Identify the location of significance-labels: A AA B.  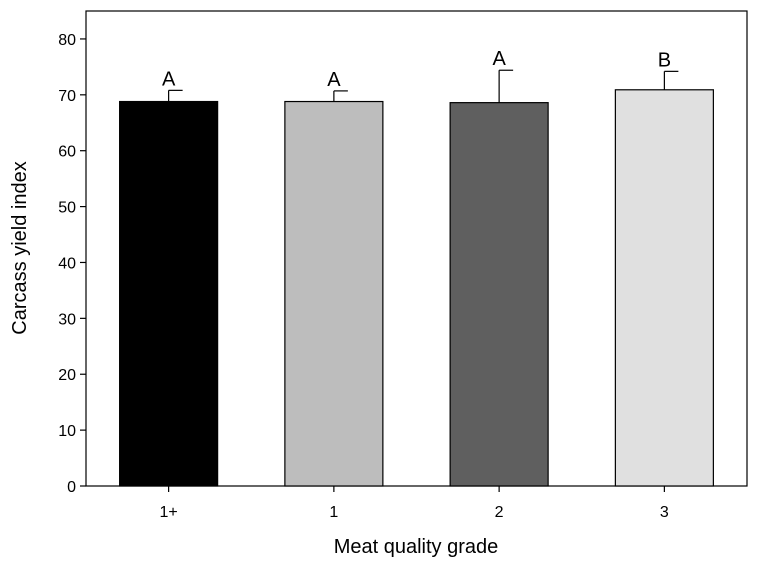
(416, 69).